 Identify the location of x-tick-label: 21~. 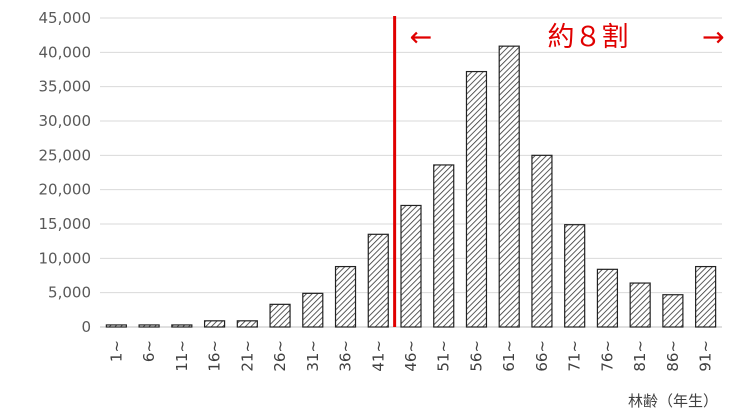
(247, 356).